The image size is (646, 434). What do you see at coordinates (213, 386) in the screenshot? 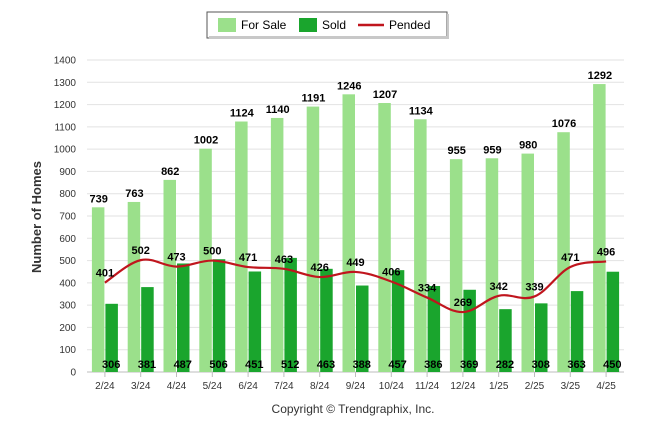
I see `x-tick-label-5-24: 5/24` at bounding box center [213, 386].